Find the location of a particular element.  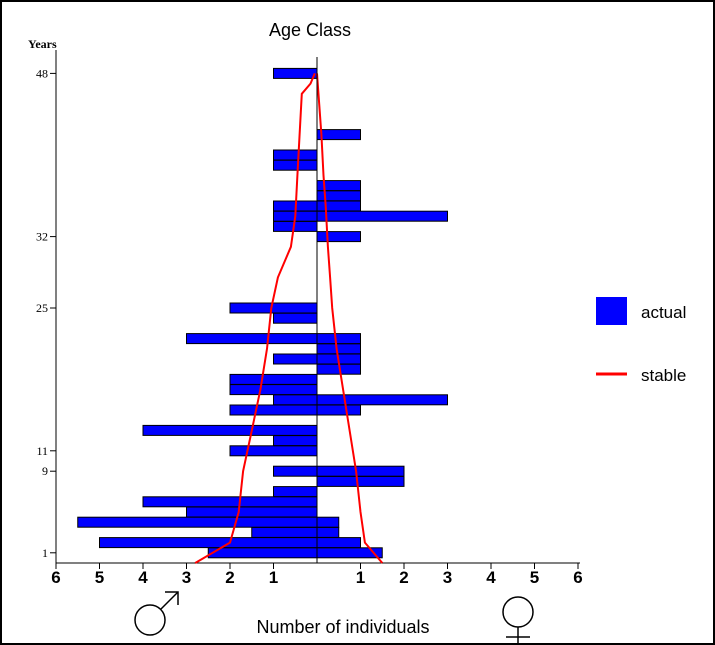

x-axis-label: Number of individuals is located at coordinates (342, 627).